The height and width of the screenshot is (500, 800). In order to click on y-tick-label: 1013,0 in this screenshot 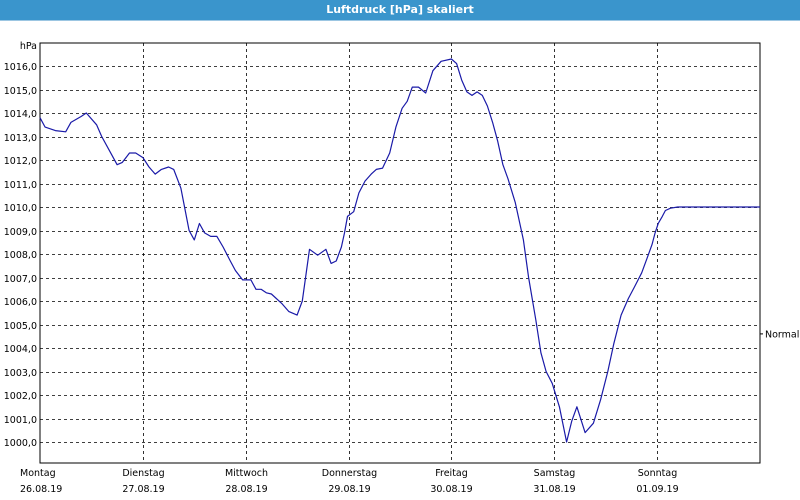, I will do `click(20, 138)`.